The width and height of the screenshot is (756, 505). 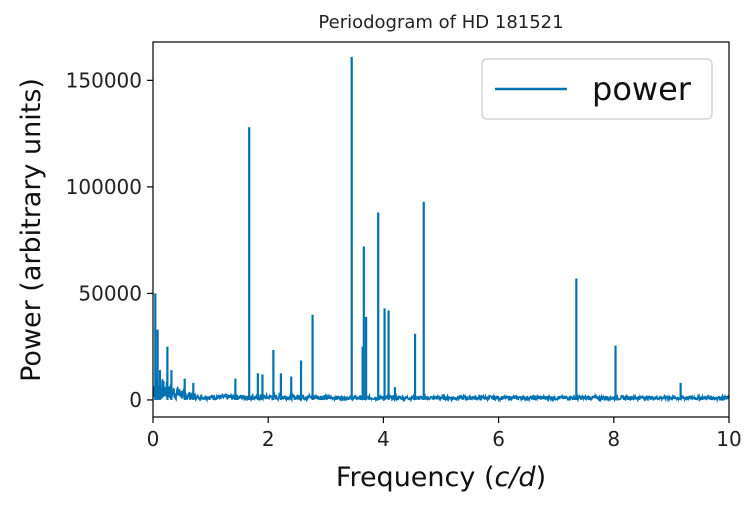 What do you see at coordinates (498, 439) in the screenshot?
I see `x-tick-label-3: 6` at bounding box center [498, 439].